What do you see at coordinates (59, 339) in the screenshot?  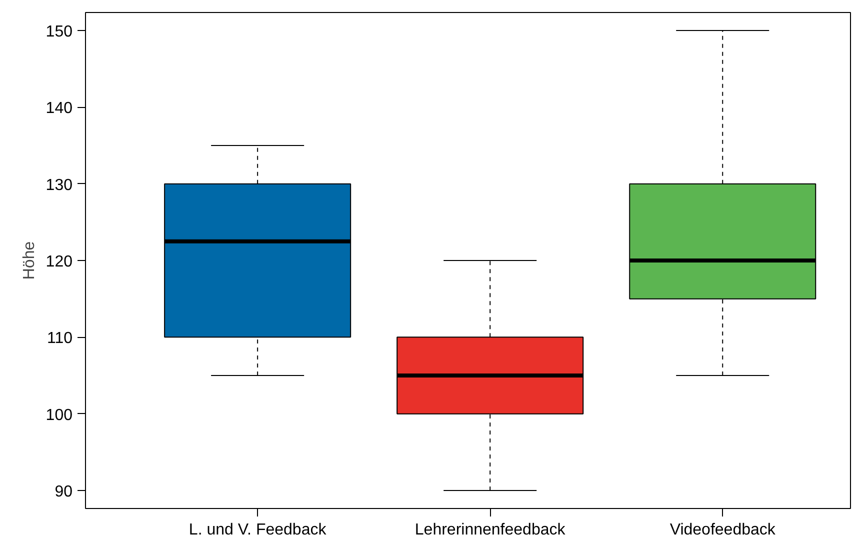 I see `y-tick-label: 110` at bounding box center [59, 339].